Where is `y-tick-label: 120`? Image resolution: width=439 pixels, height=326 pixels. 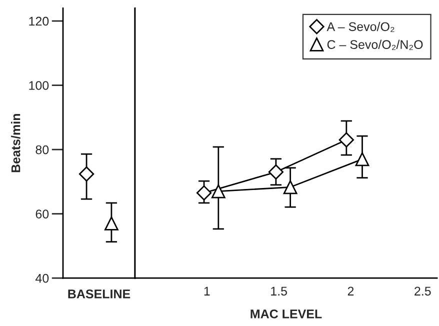 y-tick-label: 120 is located at coordinates (39, 21).